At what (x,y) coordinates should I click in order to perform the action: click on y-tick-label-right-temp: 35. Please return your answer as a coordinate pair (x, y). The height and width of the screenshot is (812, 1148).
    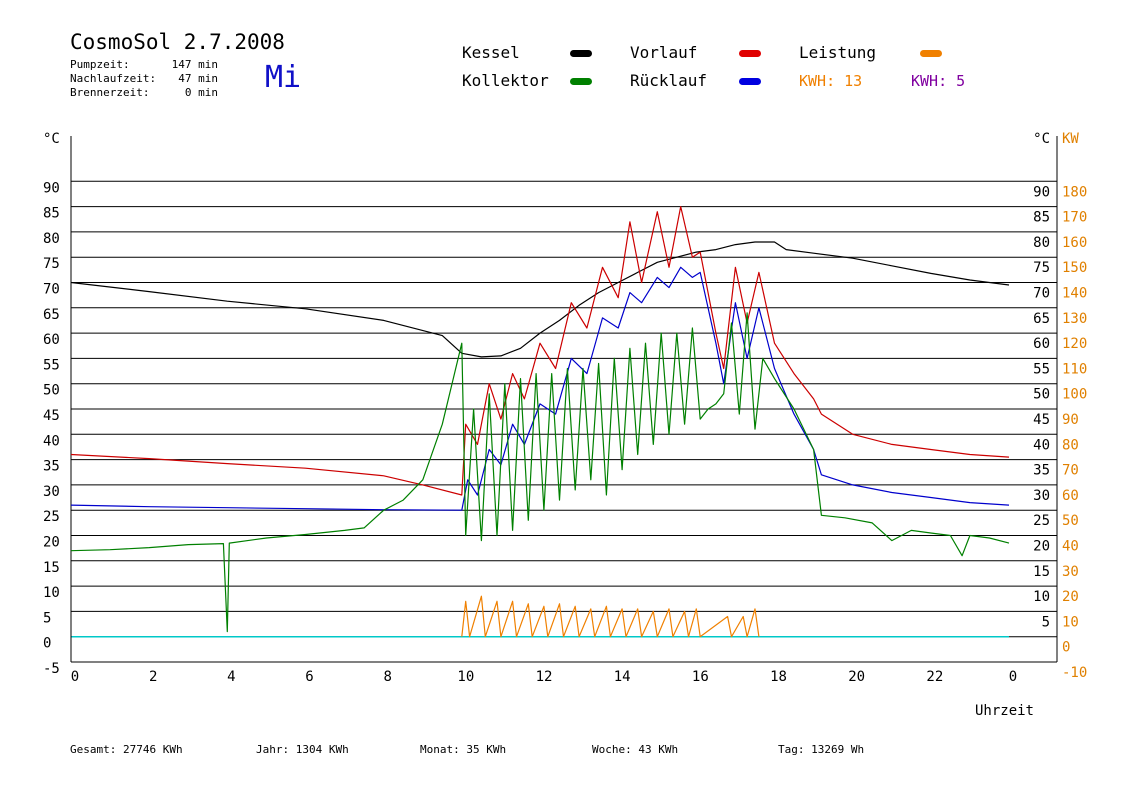
    Looking at the image, I should click on (1041, 471).